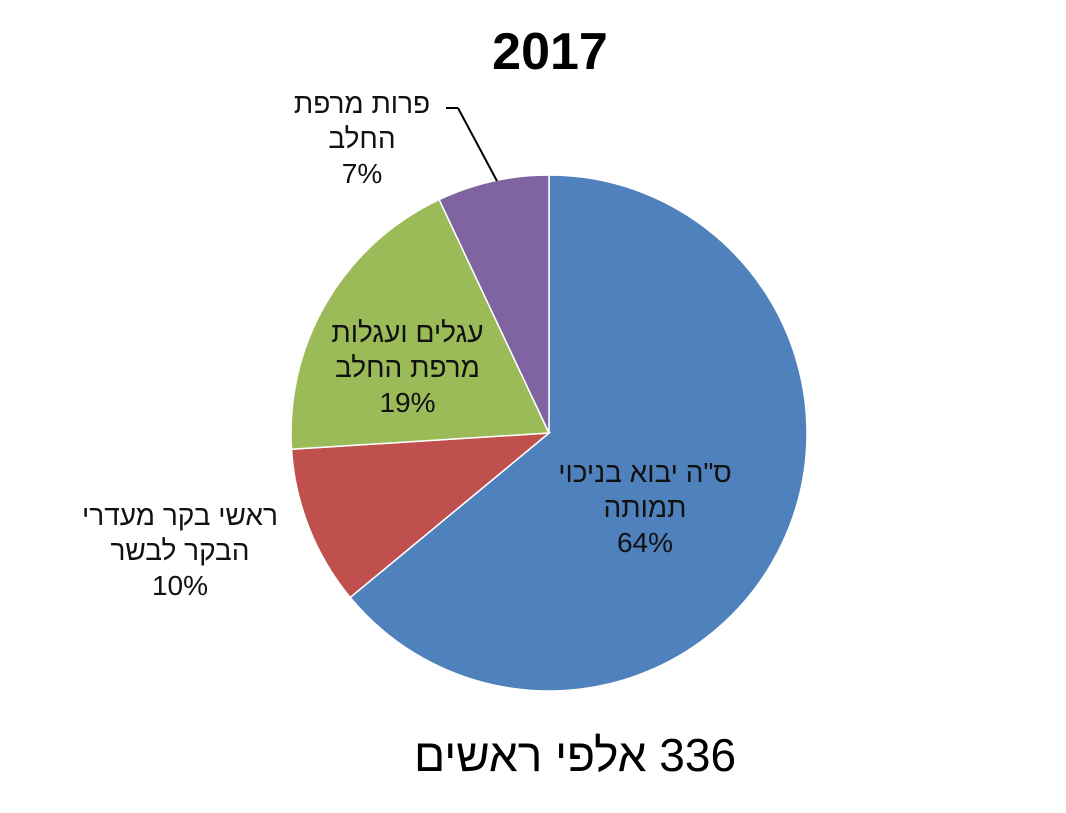 The width and height of the screenshot is (1066, 813). What do you see at coordinates (421, 515) in the screenshot?
I see `slice-beef-herd` at bounding box center [421, 515].